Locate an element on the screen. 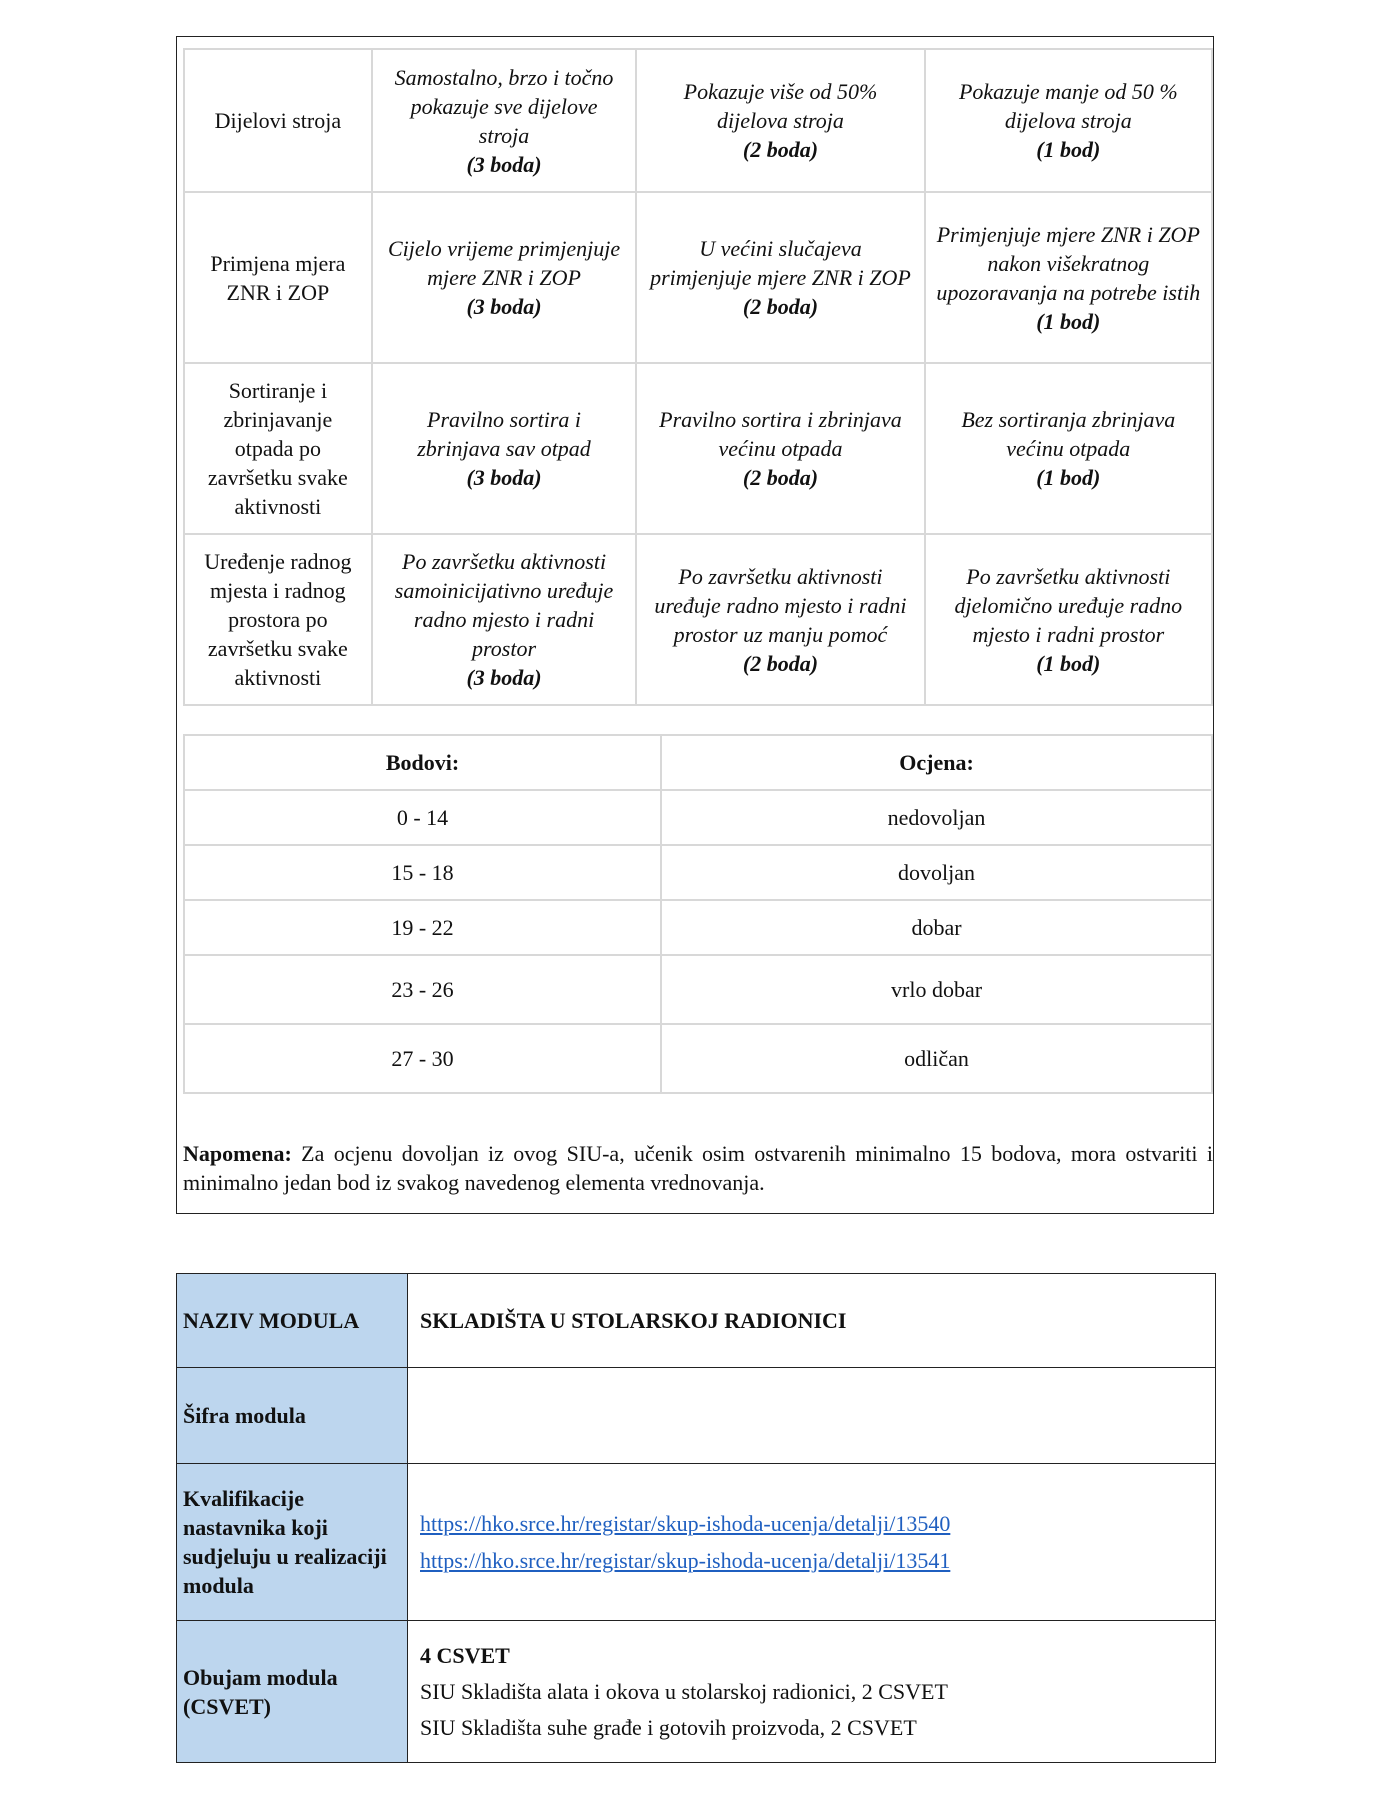 The width and height of the screenshot is (1386, 1797). table-row: 0 - 14 nedovoljan is located at coordinates (697, 817).